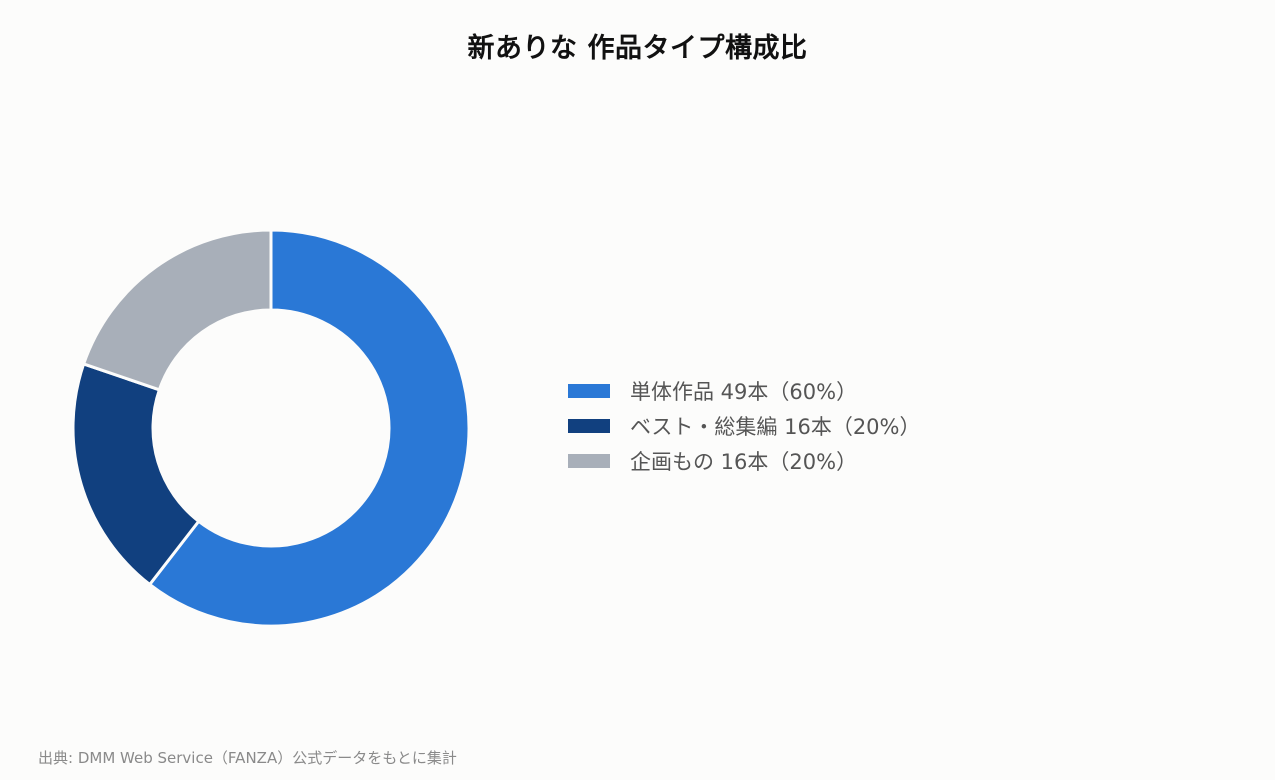 The image size is (1275, 780). What do you see at coordinates (247, 758) in the screenshot?
I see `source-note: 出典: DMM Web Service（FANZA）公式データをもとに集計` at bounding box center [247, 758].